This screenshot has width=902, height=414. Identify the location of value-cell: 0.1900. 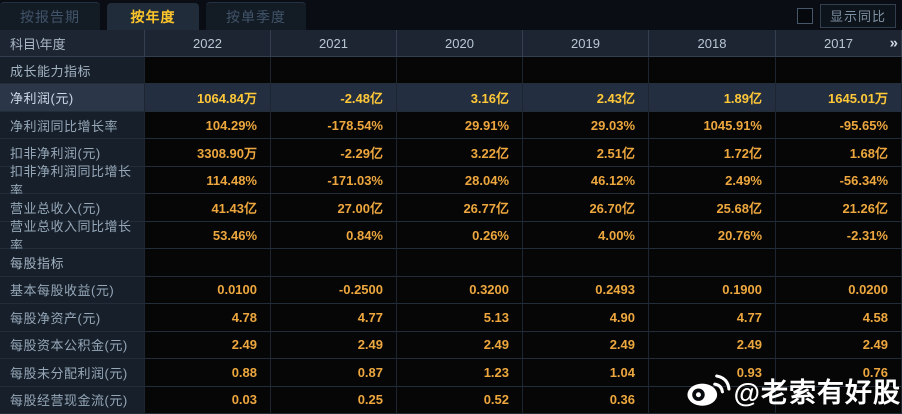
(712, 290).